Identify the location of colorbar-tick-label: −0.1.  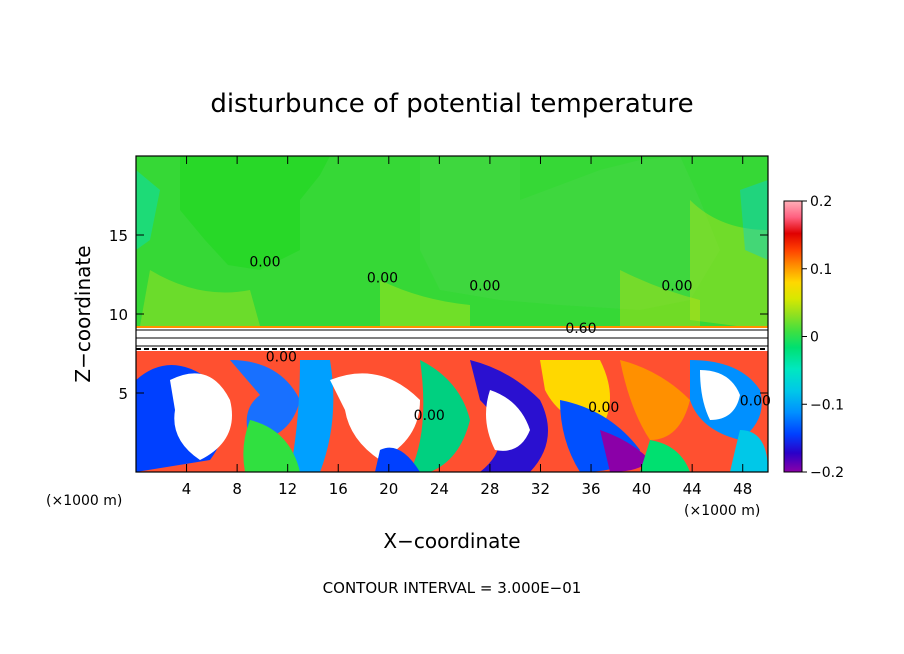
(827, 405).